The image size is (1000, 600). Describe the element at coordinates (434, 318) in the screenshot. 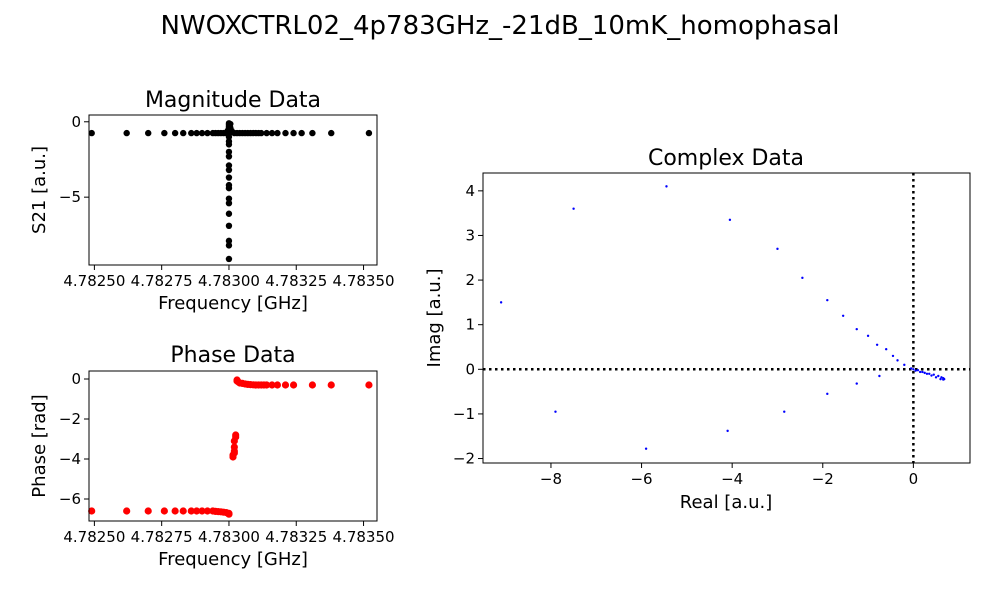

I see `complex-ylabel: Imag [a.u.]` at that location.